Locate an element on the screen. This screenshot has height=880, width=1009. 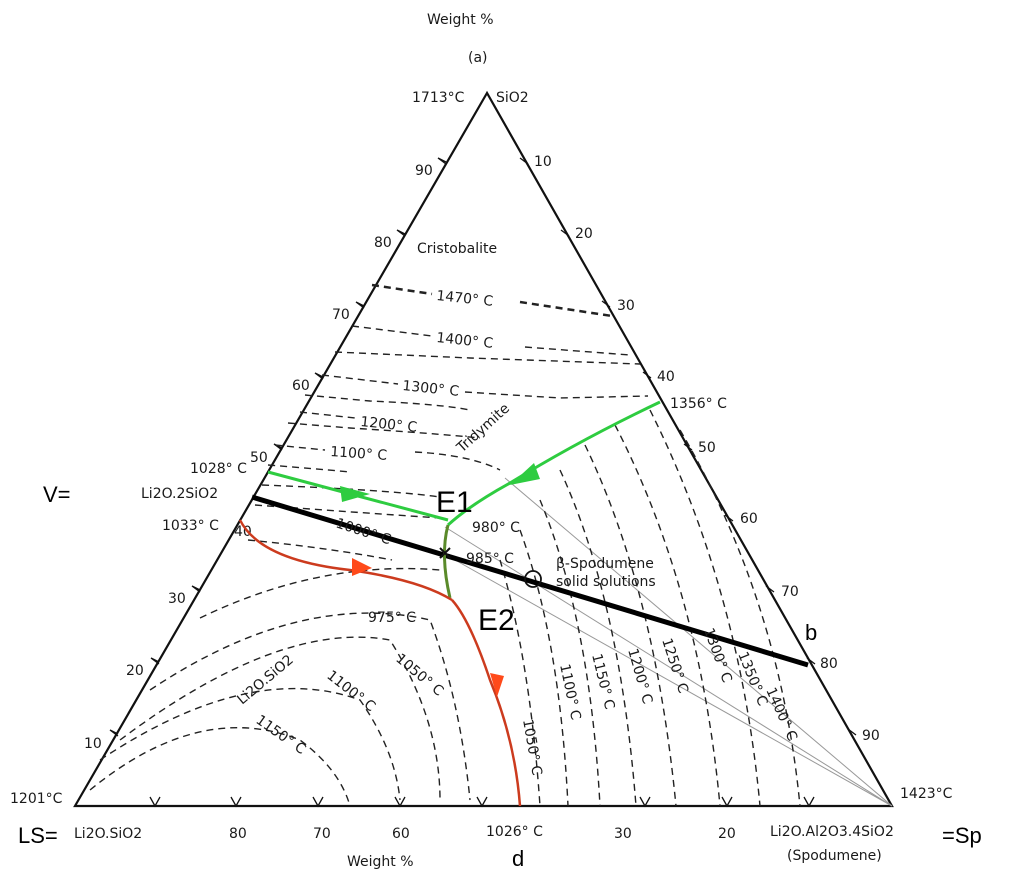
right-tick-label: 40 is located at coordinates (666, 377).